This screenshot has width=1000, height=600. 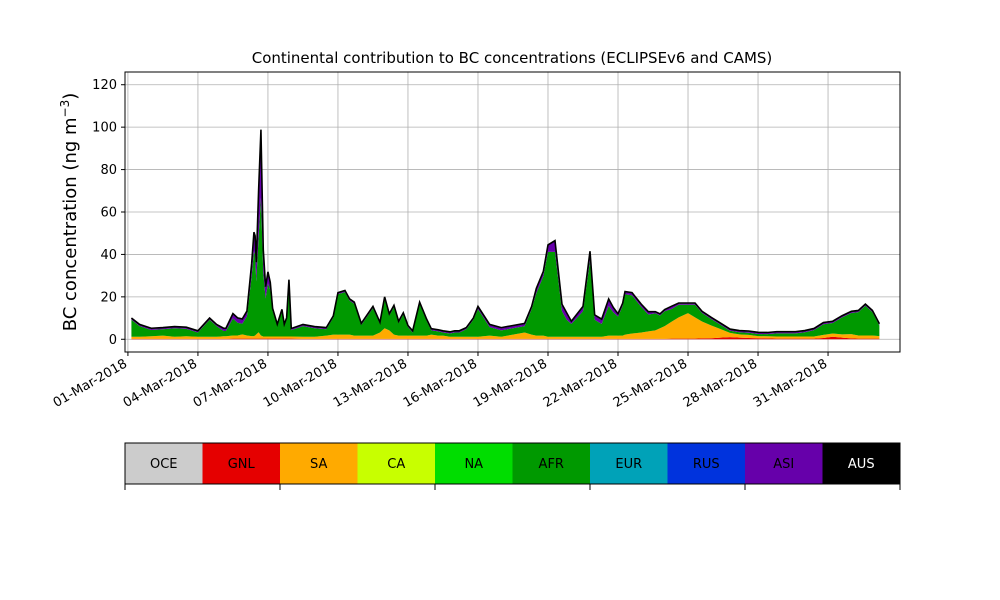 What do you see at coordinates (790, 383) in the screenshot?
I see `x-tick-label: 31-Mar-2018` at bounding box center [790, 383].